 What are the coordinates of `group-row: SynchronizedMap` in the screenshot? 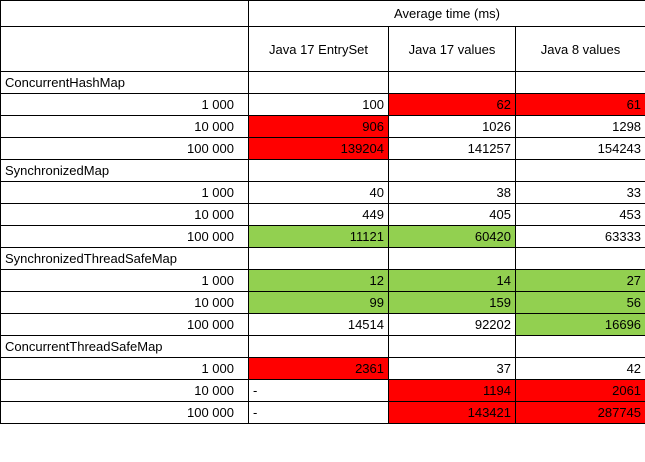 It's located at (322, 170).